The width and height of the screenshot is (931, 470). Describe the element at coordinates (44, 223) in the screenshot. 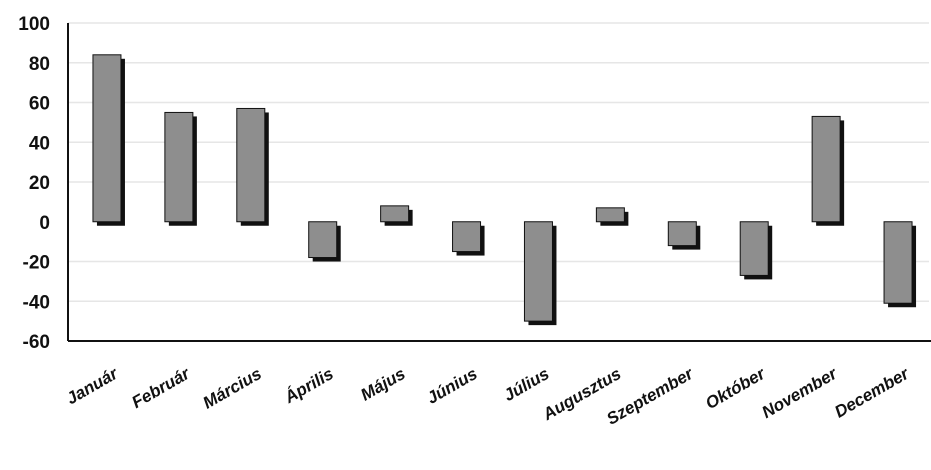

I see `y-tick-label: 0` at that location.